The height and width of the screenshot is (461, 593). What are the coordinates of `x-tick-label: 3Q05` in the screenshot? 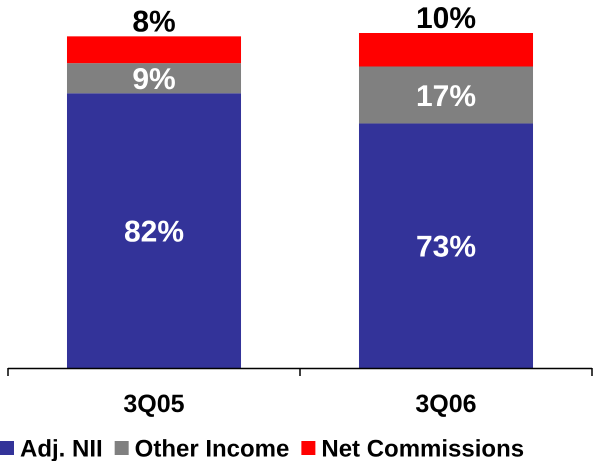 It's located at (154, 404).